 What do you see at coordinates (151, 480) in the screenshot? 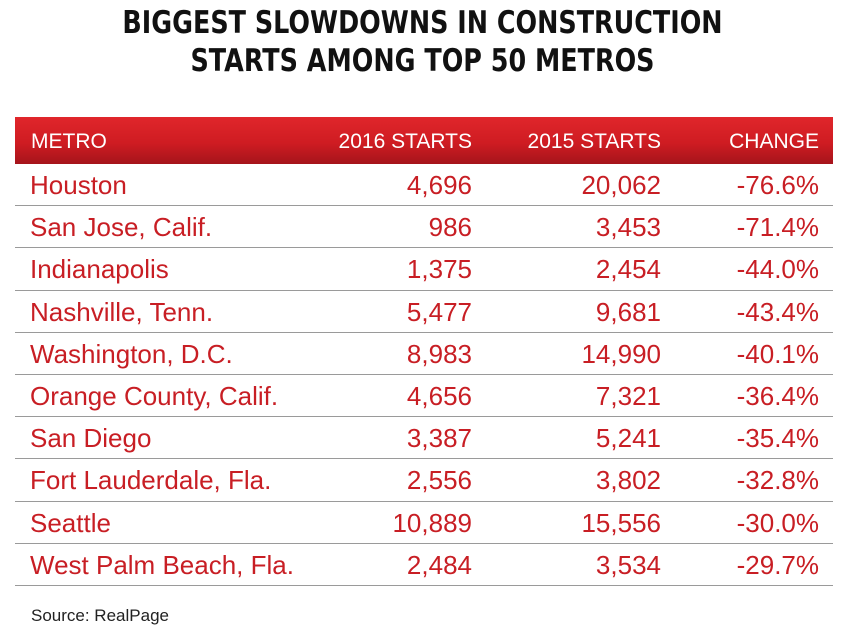
I see `cell-metro: Fort Lauderdale, Fla.` at bounding box center [151, 480].